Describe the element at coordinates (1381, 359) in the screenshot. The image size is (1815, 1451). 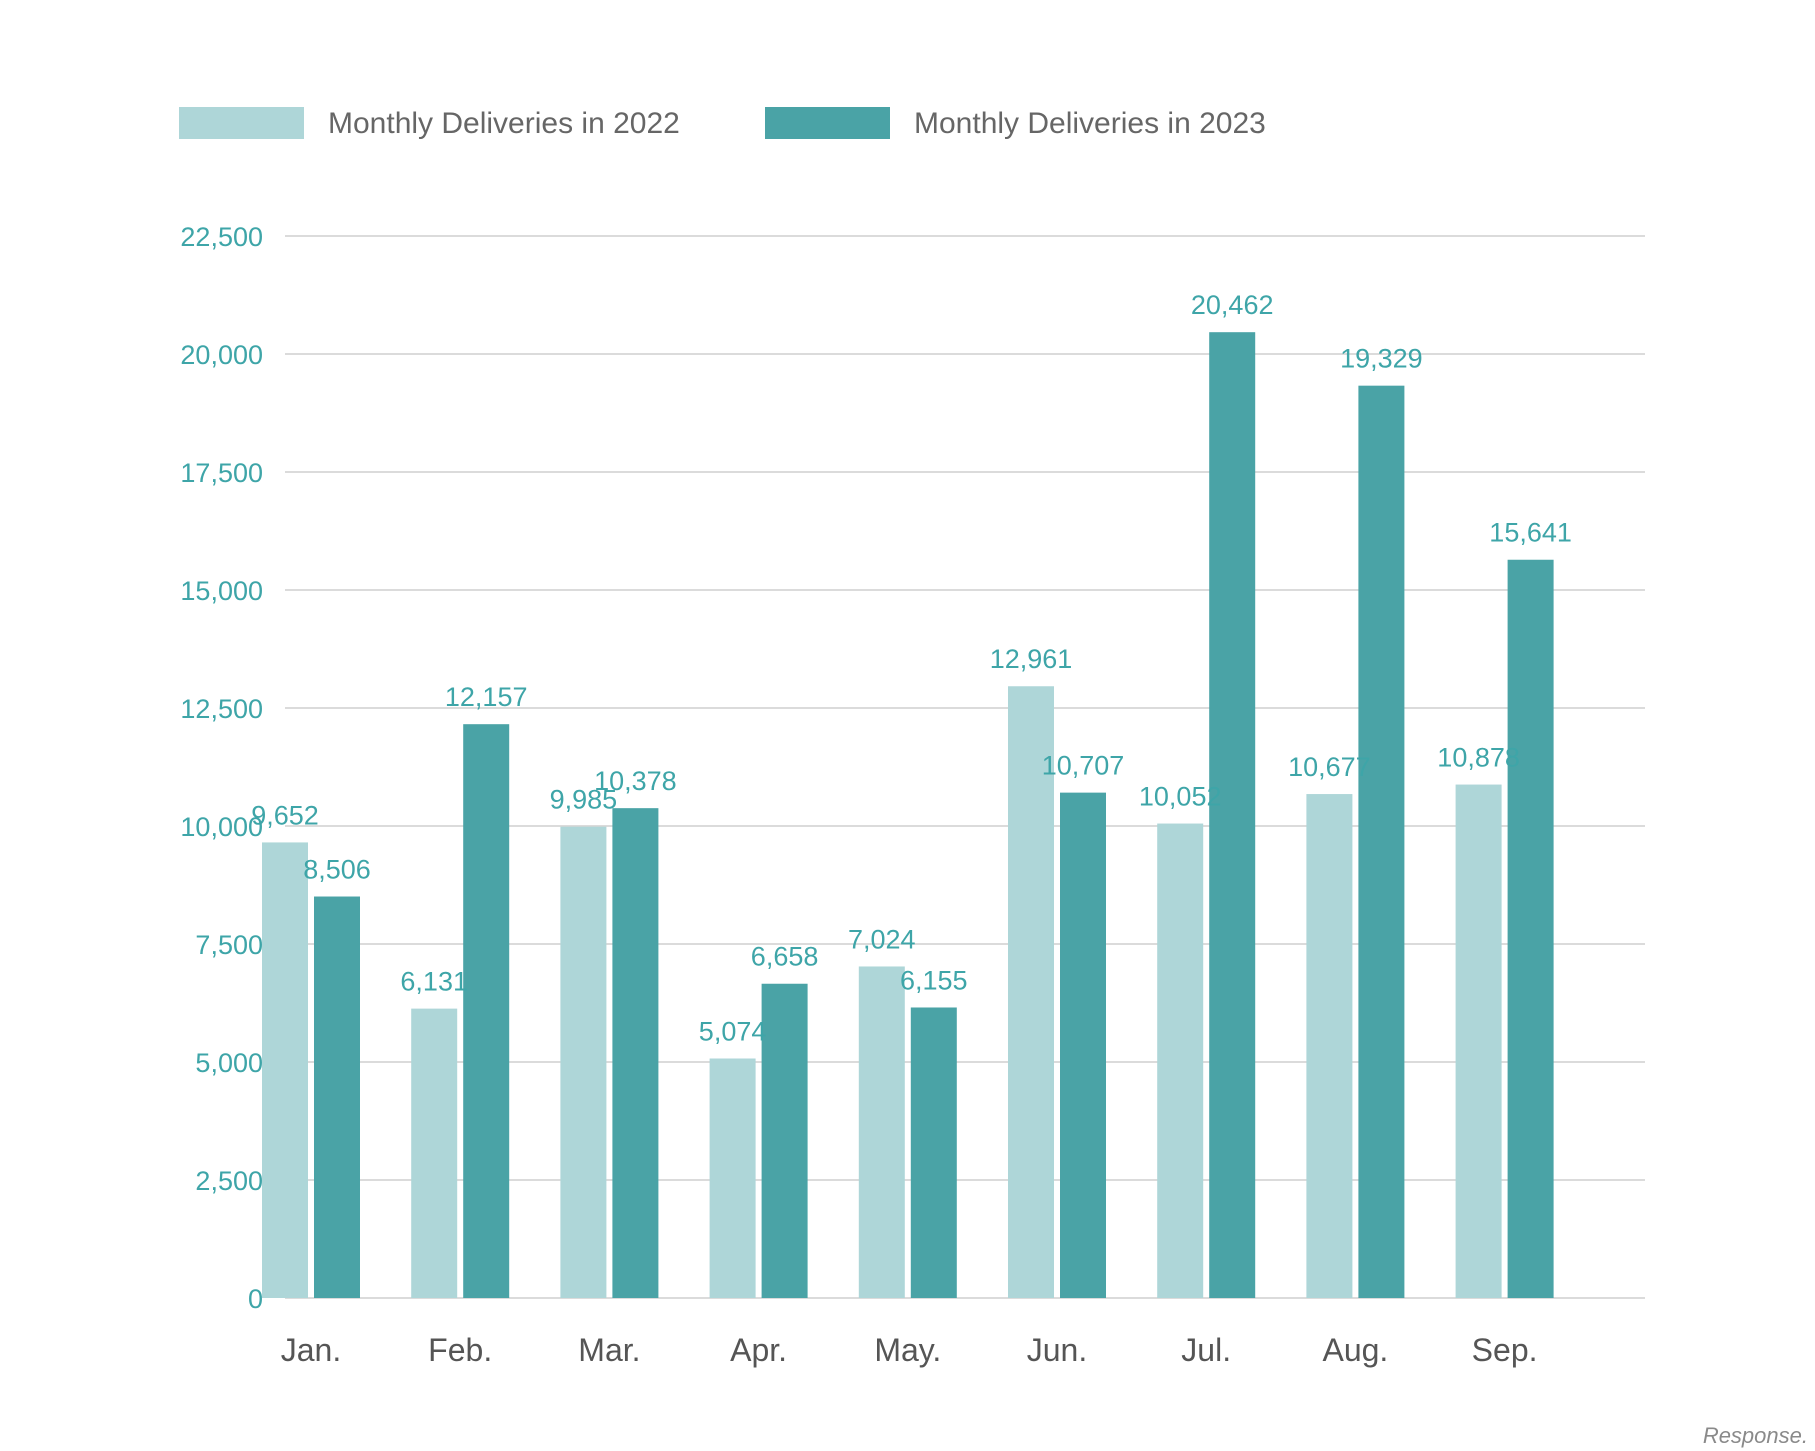
I see `data-label-2023-aug: 19,329` at that location.